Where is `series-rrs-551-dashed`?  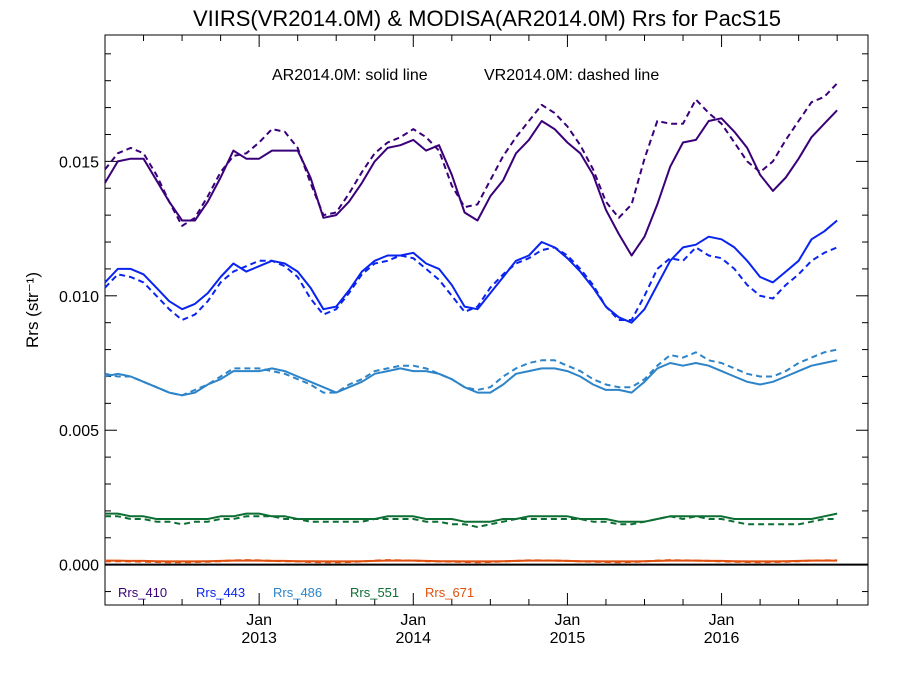 series-rrs-551-dashed is located at coordinates (471, 521).